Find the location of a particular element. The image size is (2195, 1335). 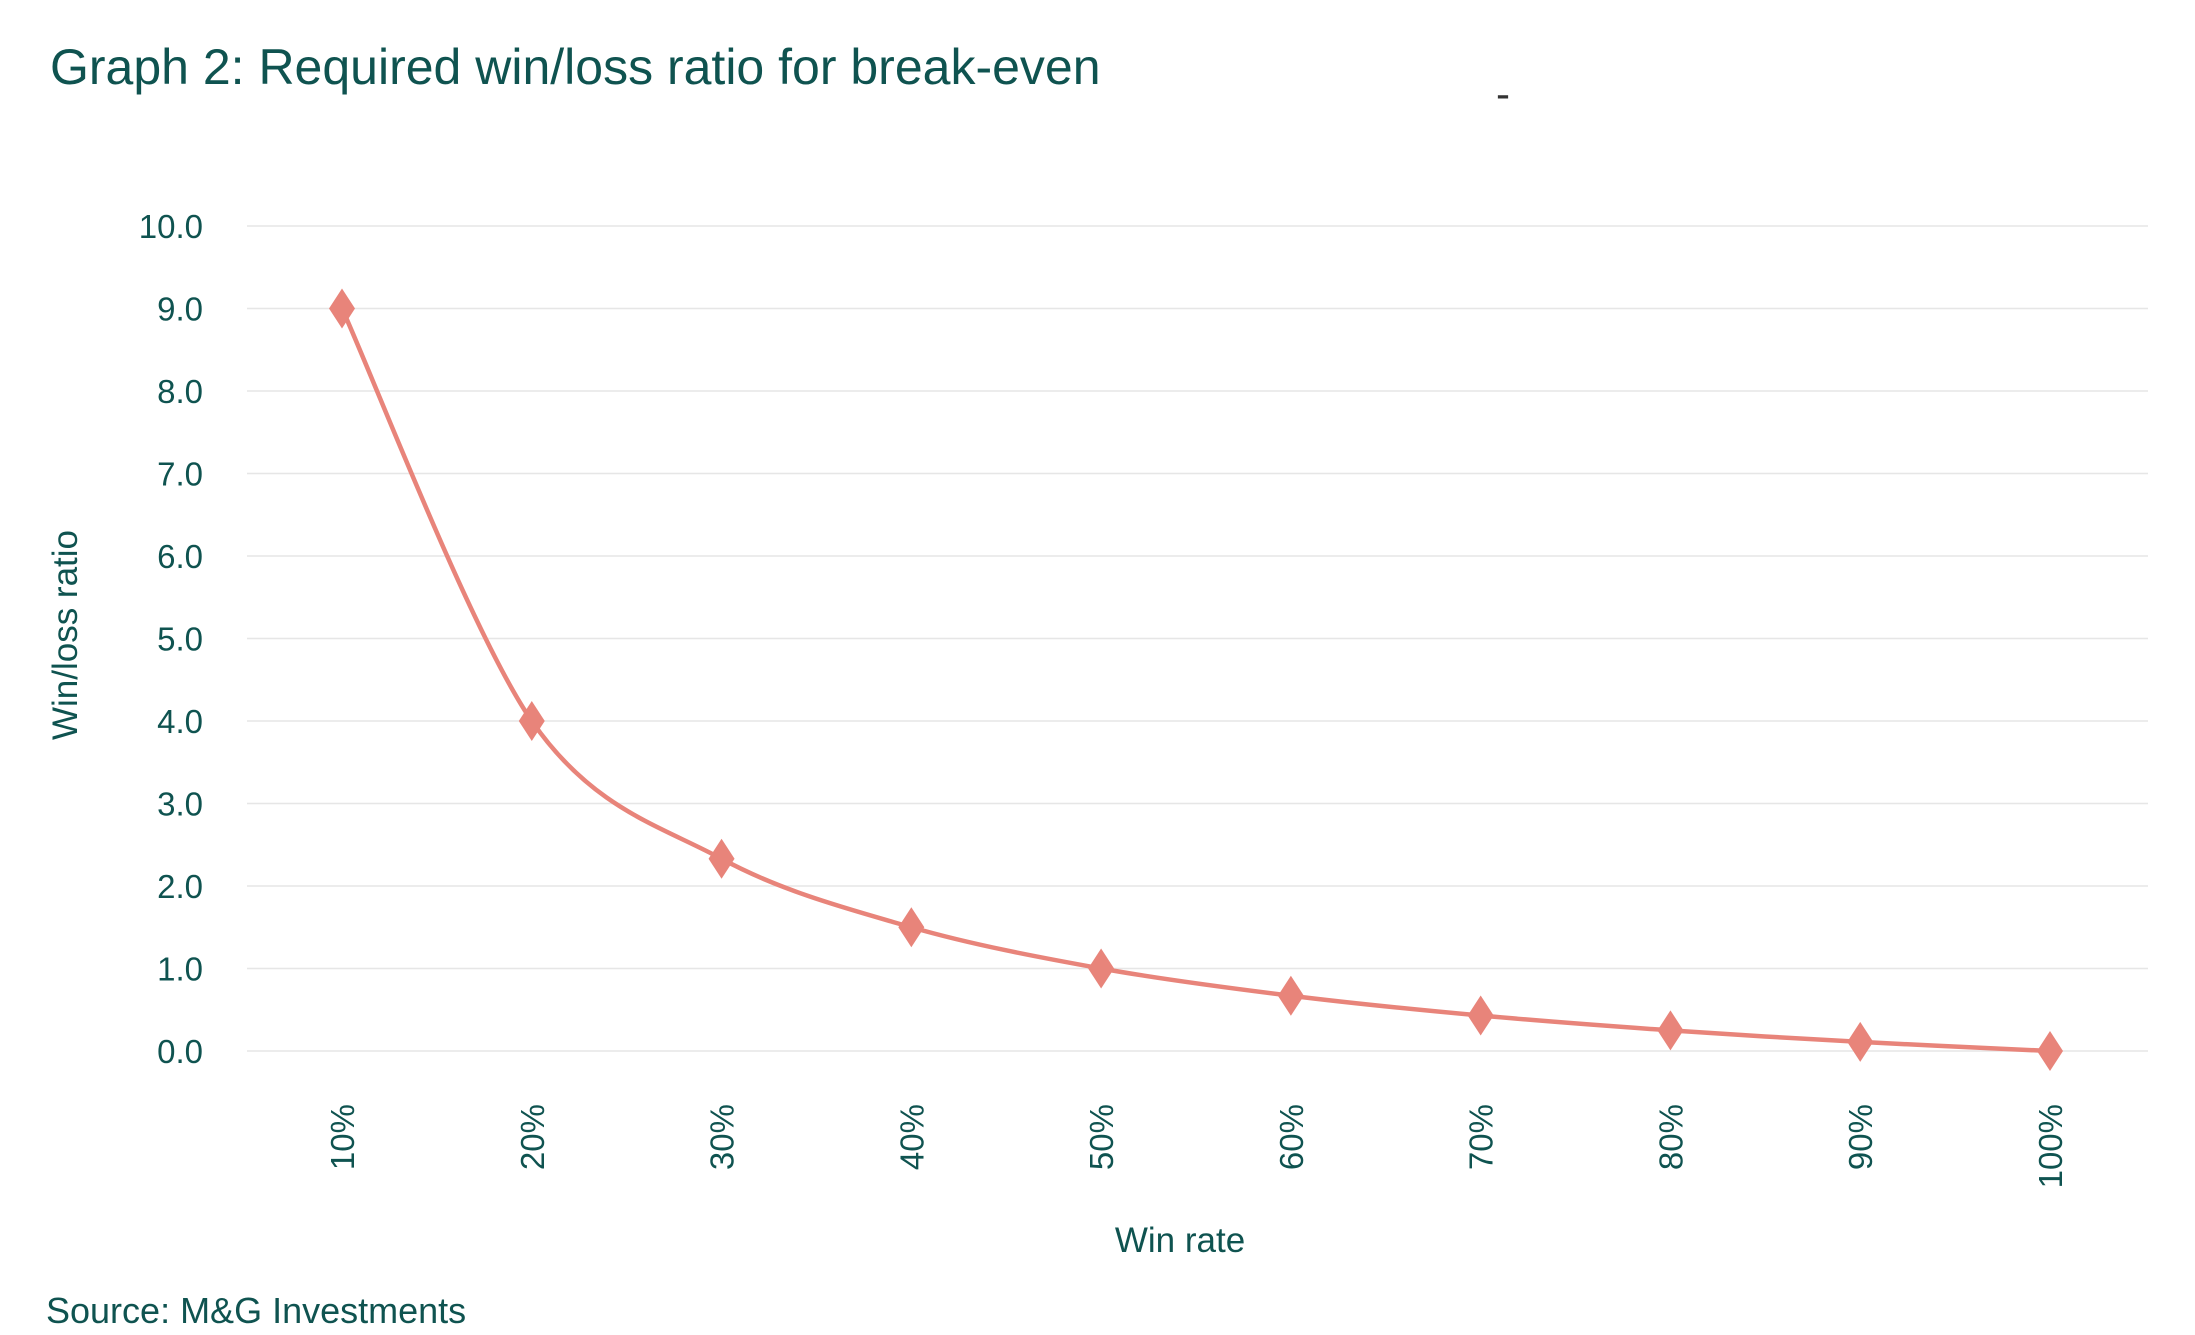

x-tick-label: 20% is located at coordinates (532, 1137).